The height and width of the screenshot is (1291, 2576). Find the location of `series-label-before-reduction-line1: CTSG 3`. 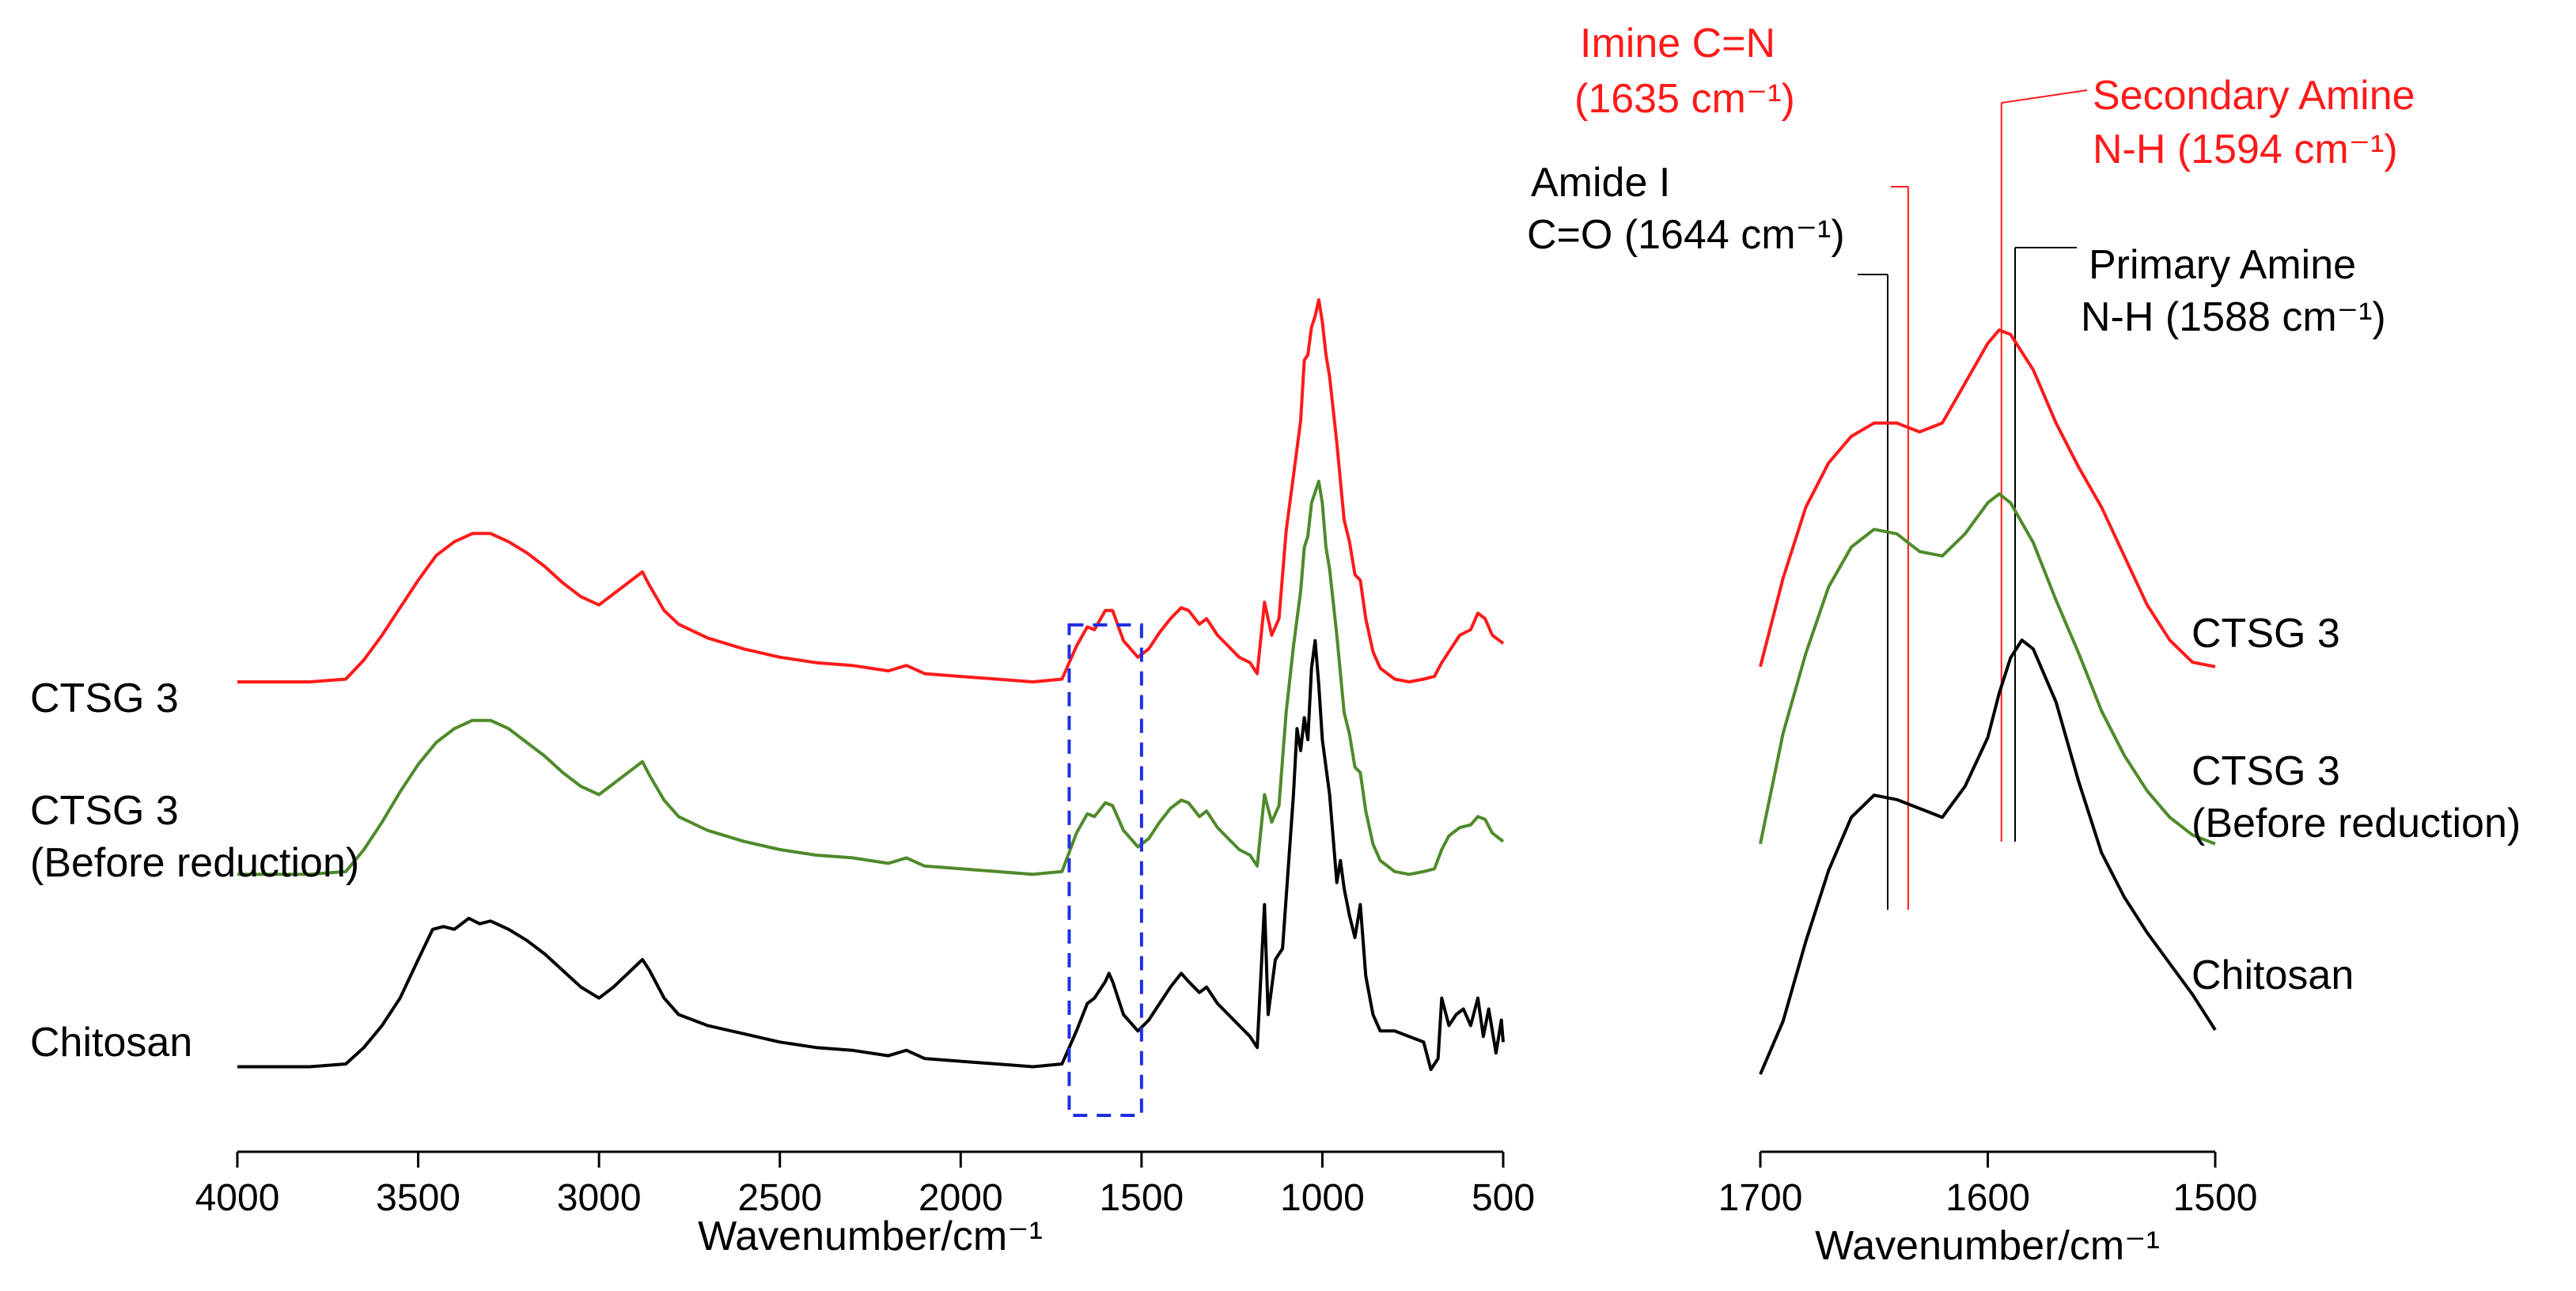

series-label-before-reduction-line1: CTSG 3 is located at coordinates (104, 811).